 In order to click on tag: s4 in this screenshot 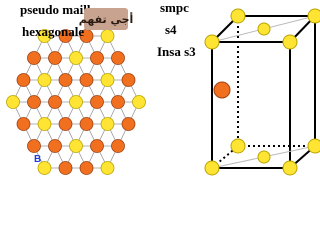, I will do `click(171, 29)`.